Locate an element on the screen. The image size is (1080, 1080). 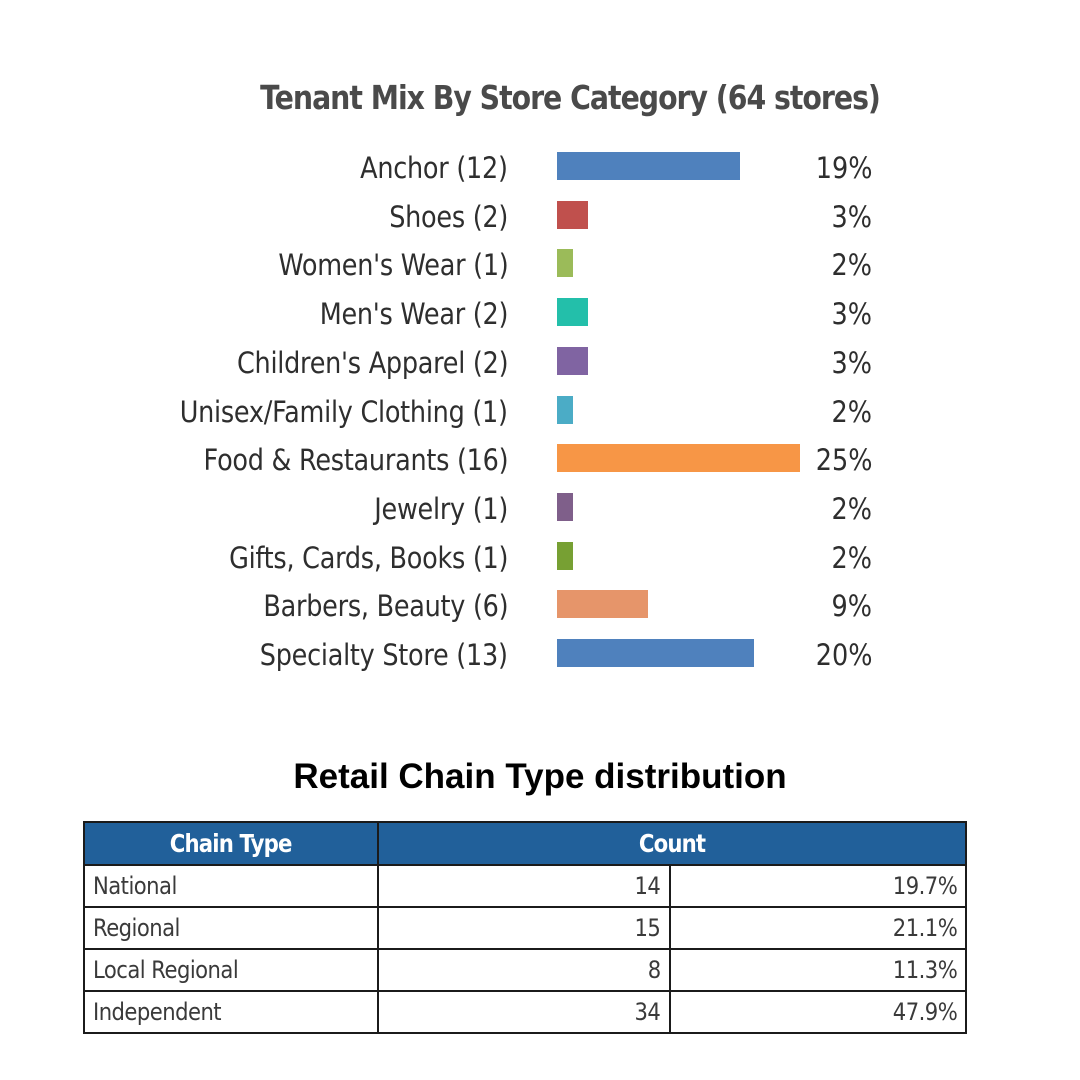
chain-type-cell: National is located at coordinates (231, 886).